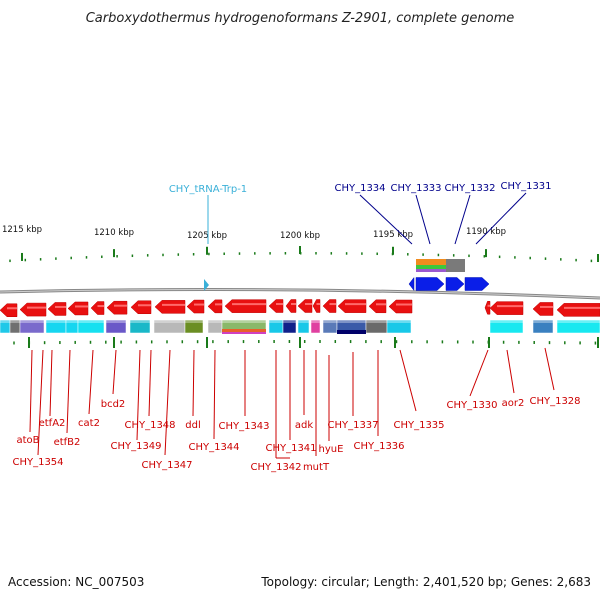 The image size is (600, 600). Describe the element at coordinates (304, 254) in the screenshot. I see `top-tick-track` at that location.